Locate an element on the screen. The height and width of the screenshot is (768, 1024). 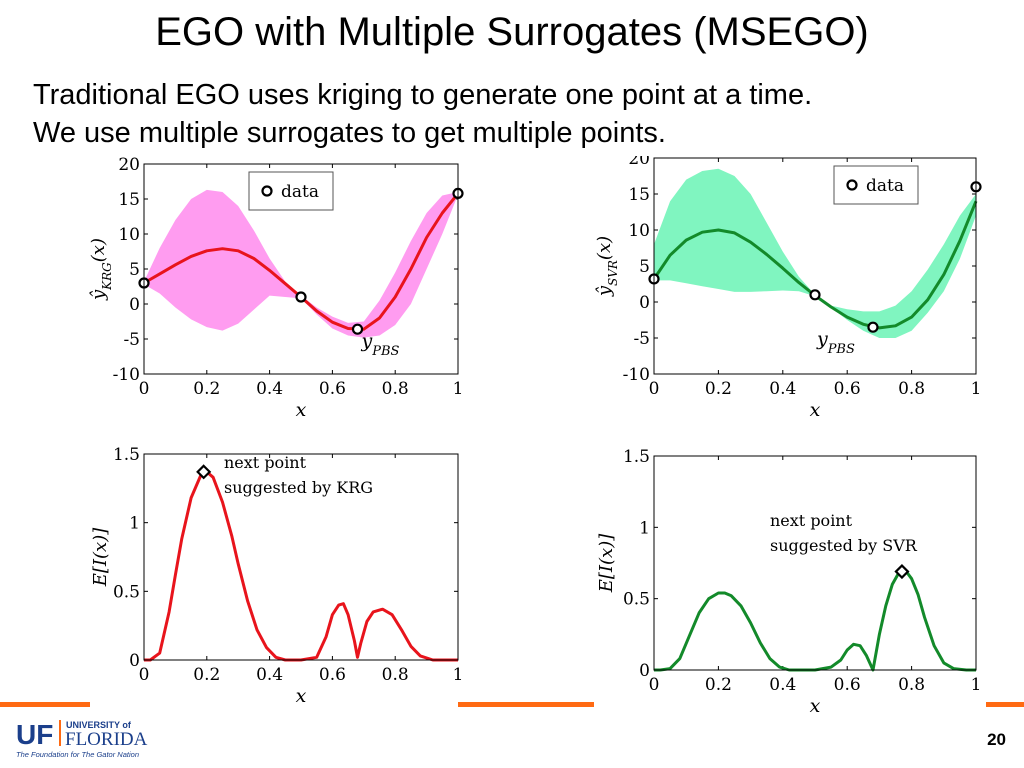
logo-florida: FLORIDA is located at coordinates (106, 739).